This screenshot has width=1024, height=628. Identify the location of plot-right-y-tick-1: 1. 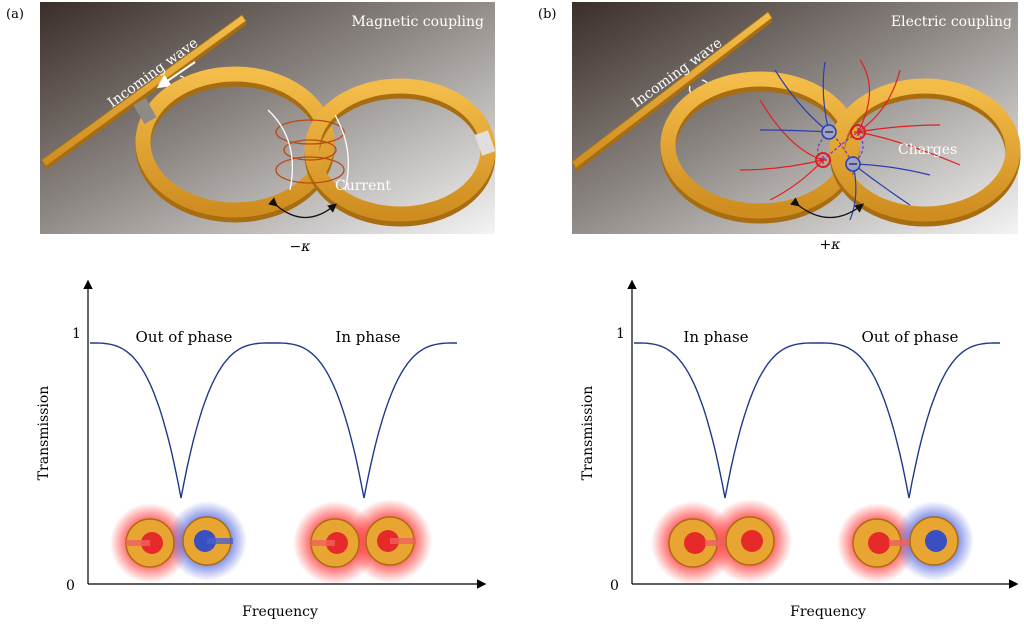
(620, 334).